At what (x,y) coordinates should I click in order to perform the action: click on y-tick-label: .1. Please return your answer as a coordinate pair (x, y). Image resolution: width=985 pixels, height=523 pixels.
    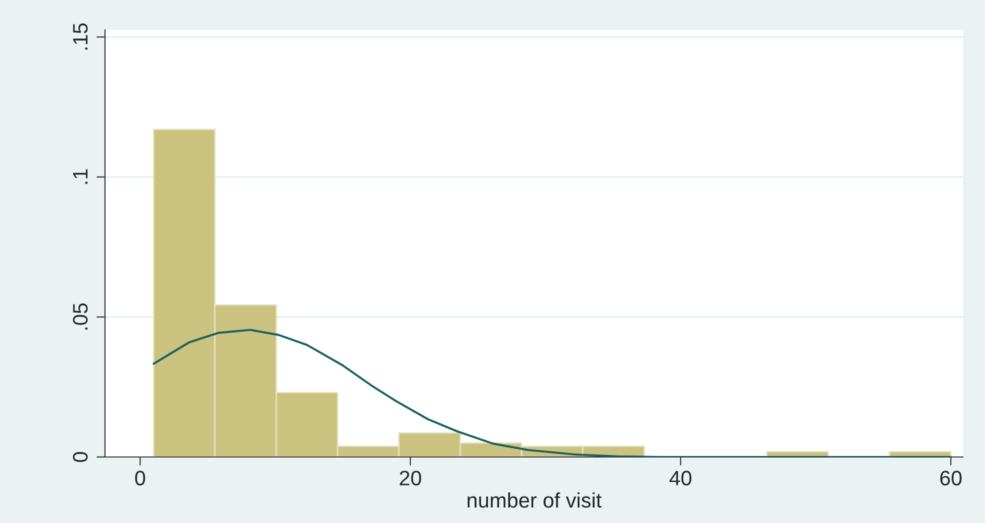
    Looking at the image, I should click on (80, 176).